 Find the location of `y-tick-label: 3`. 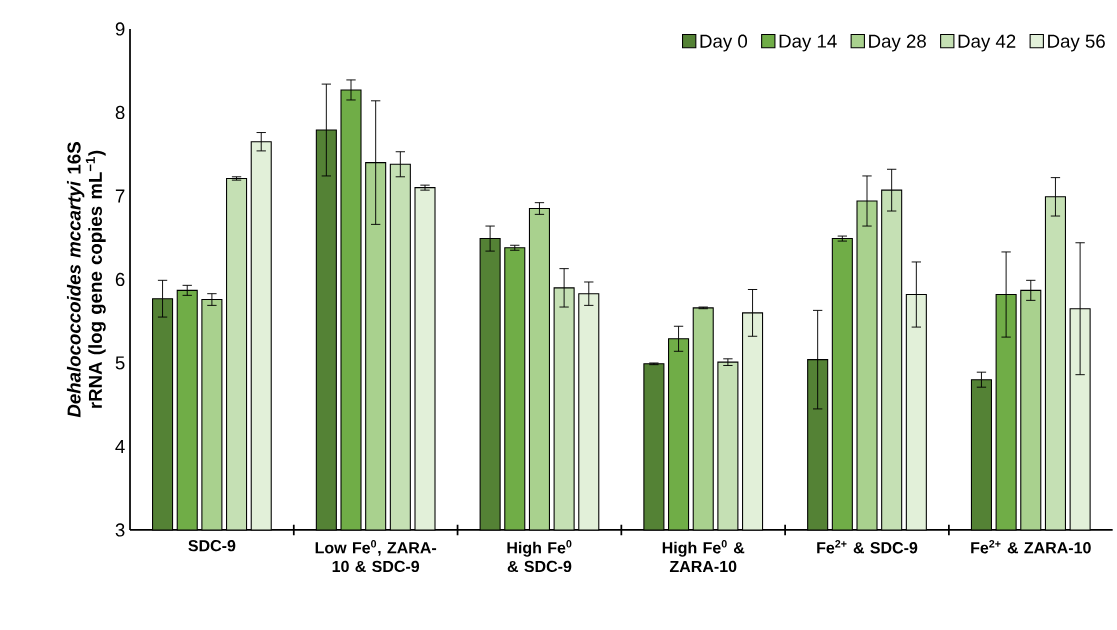

y-tick-label: 3 is located at coordinates (120, 530).